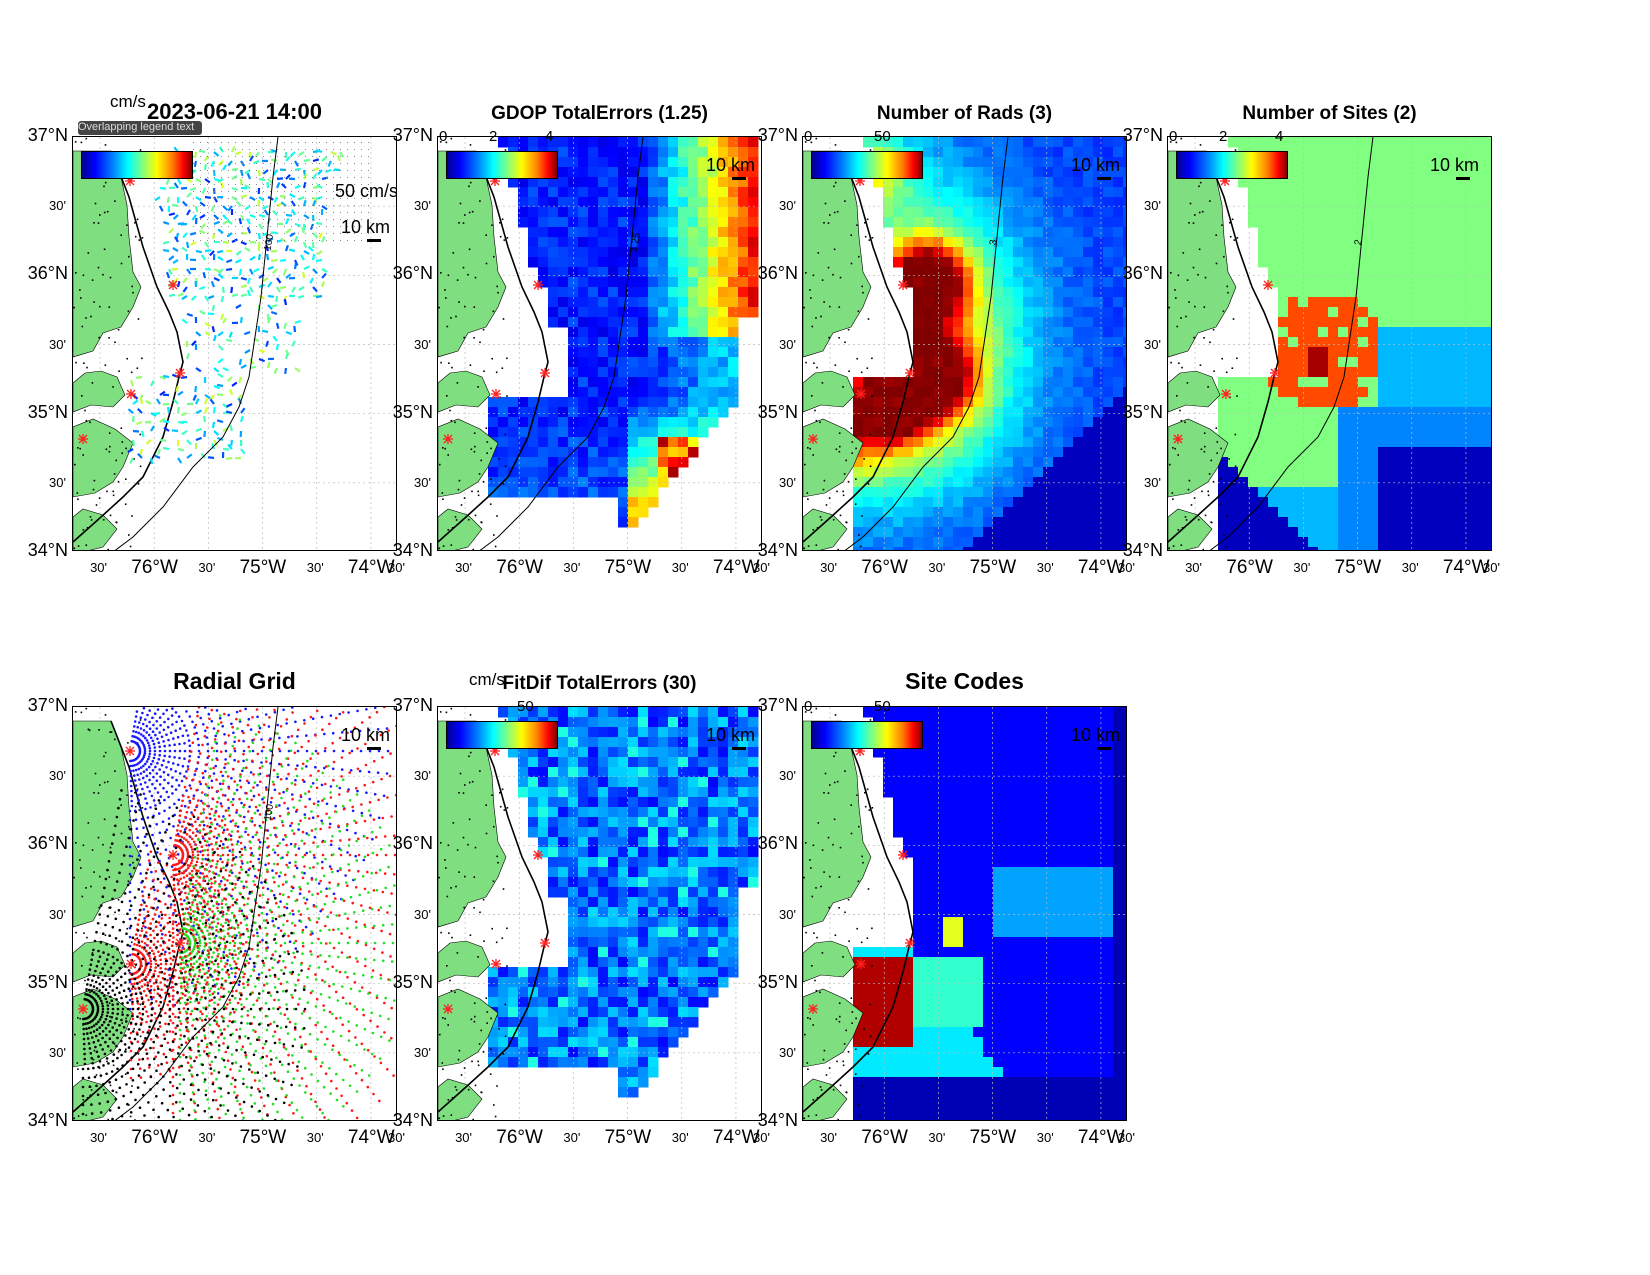 The width and height of the screenshot is (1650, 1275). What do you see at coordinates (549, 136) in the screenshot?
I see `colorbar-tick: 4` at bounding box center [549, 136].